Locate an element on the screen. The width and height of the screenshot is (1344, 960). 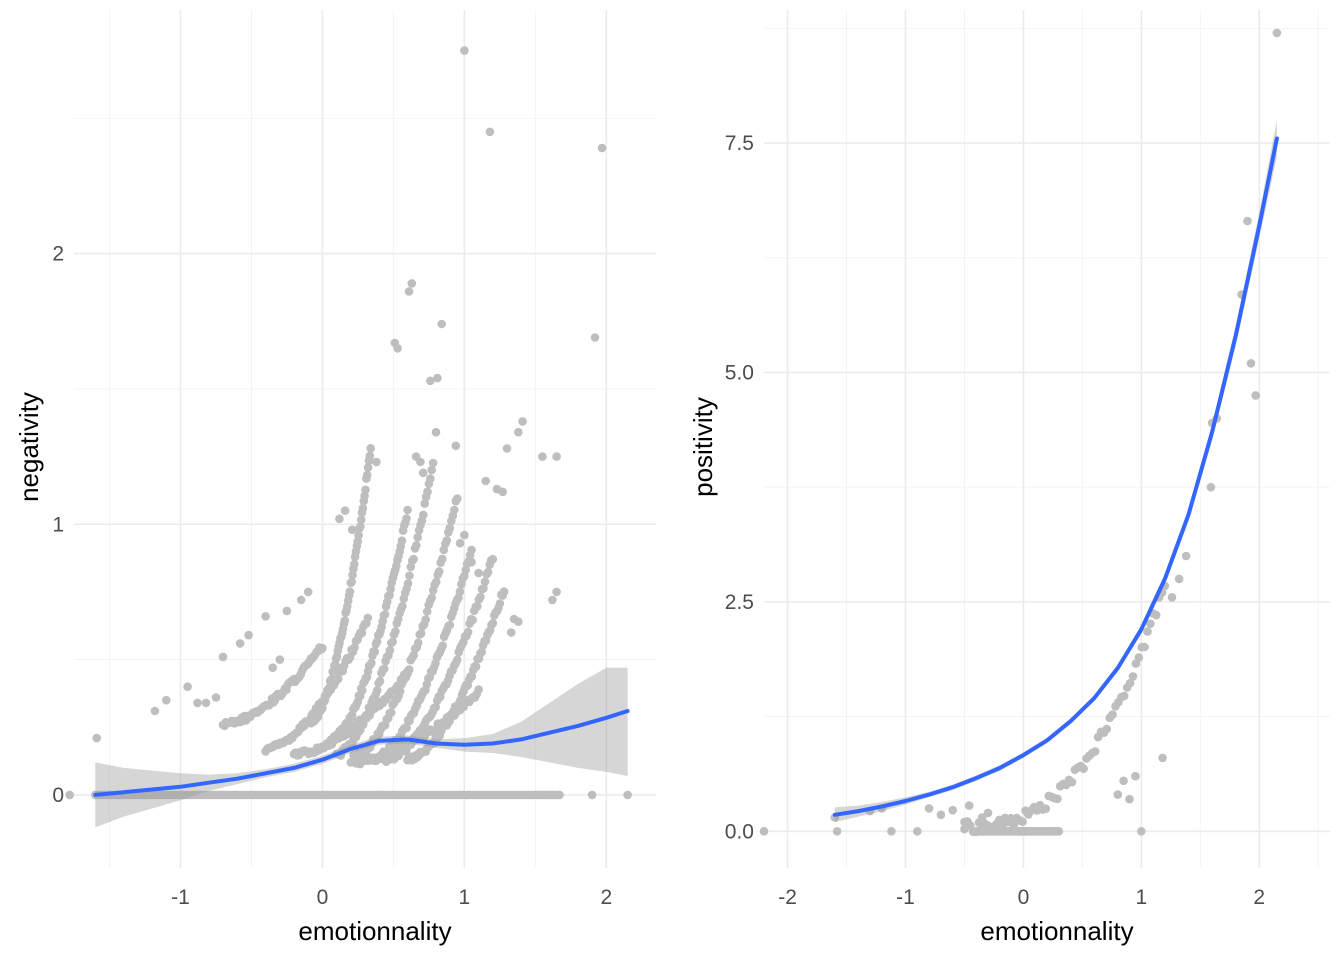
y-tick-label: 2.5 is located at coordinates (739, 602).